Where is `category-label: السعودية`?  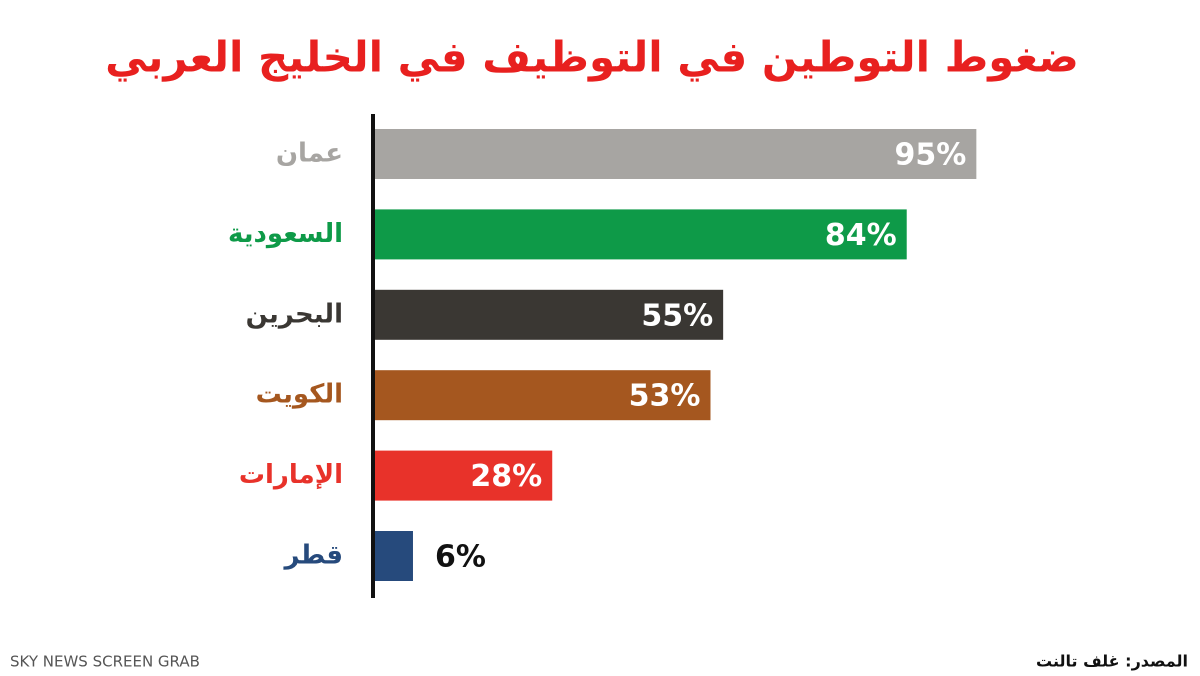
category-label: السعودية is located at coordinates (285, 234).